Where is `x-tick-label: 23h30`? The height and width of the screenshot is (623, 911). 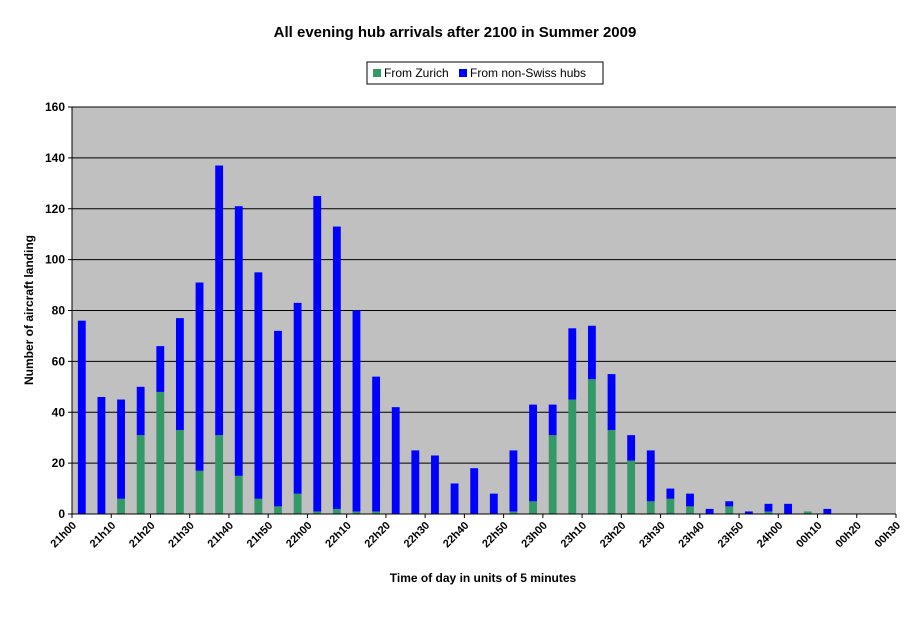 x-tick-label: 23h30 is located at coordinates (652, 535).